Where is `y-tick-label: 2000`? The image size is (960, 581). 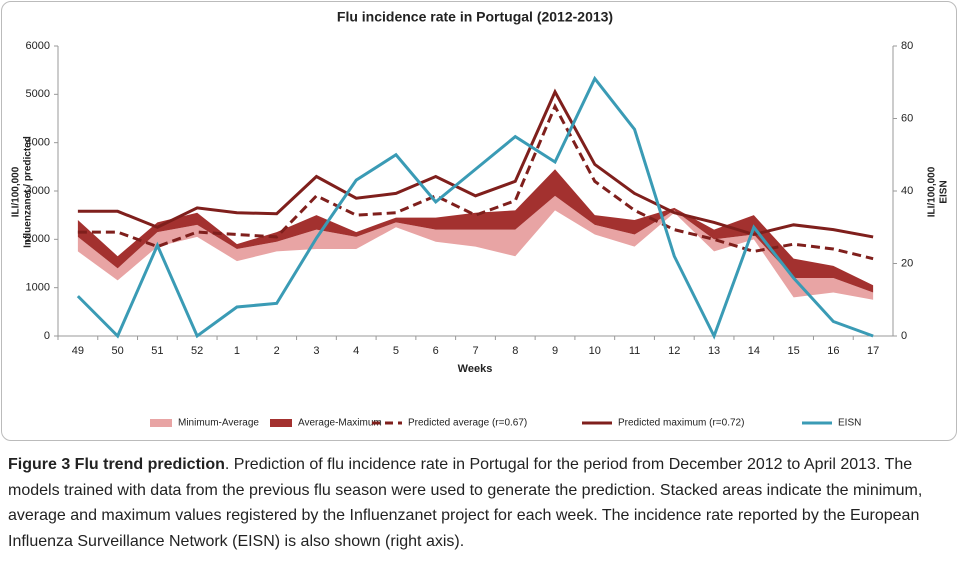 y-tick-label: 2000 is located at coordinates (38, 239).